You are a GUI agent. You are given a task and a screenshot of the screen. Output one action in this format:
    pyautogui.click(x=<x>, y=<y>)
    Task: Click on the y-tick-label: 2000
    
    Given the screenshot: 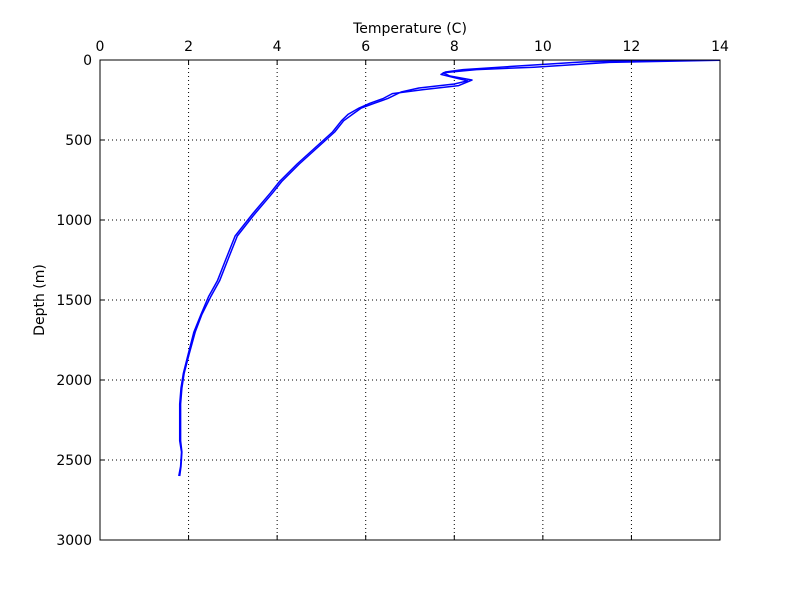 What is the action you would take?
    pyautogui.click(x=74, y=381)
    